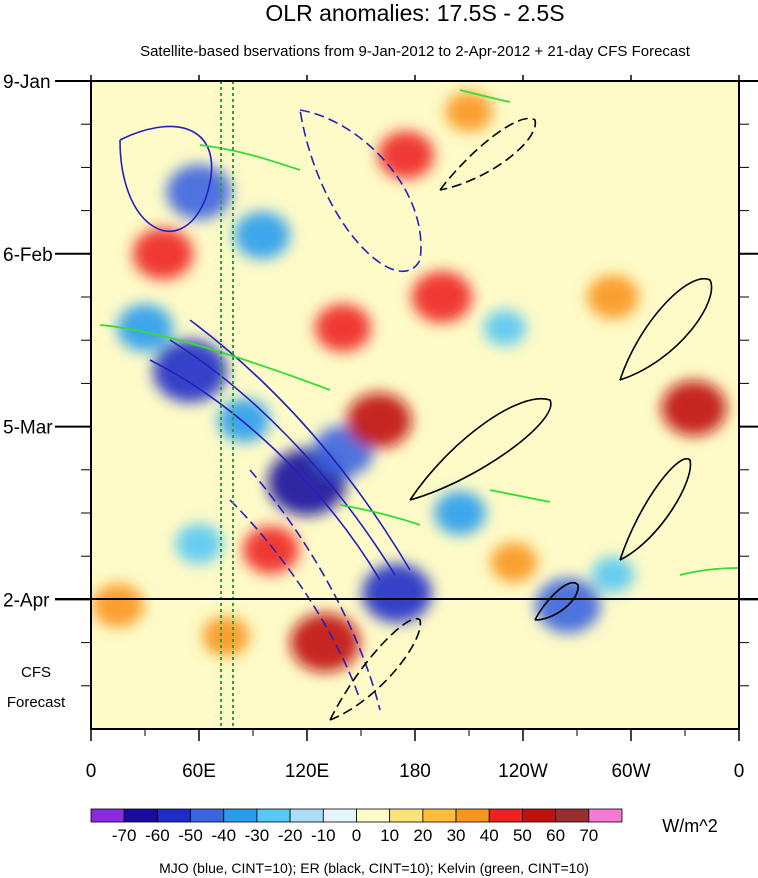 The image size is (758, 878). Describe the element at coordinates (489, 835) in the screenshot. I see `colorbar-label: 40` at that location.